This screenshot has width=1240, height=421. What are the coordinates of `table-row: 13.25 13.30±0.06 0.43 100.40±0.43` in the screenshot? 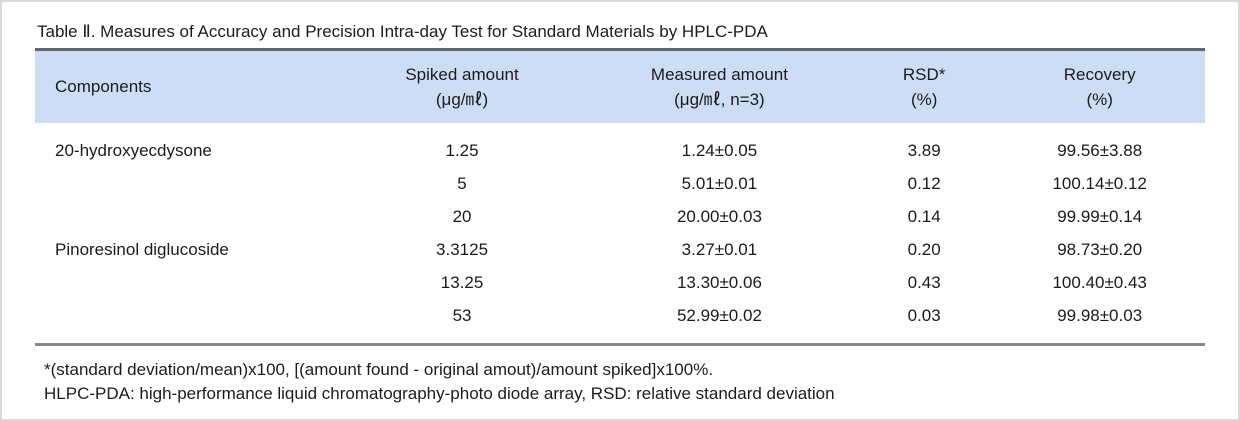 It's located at (620, 283).